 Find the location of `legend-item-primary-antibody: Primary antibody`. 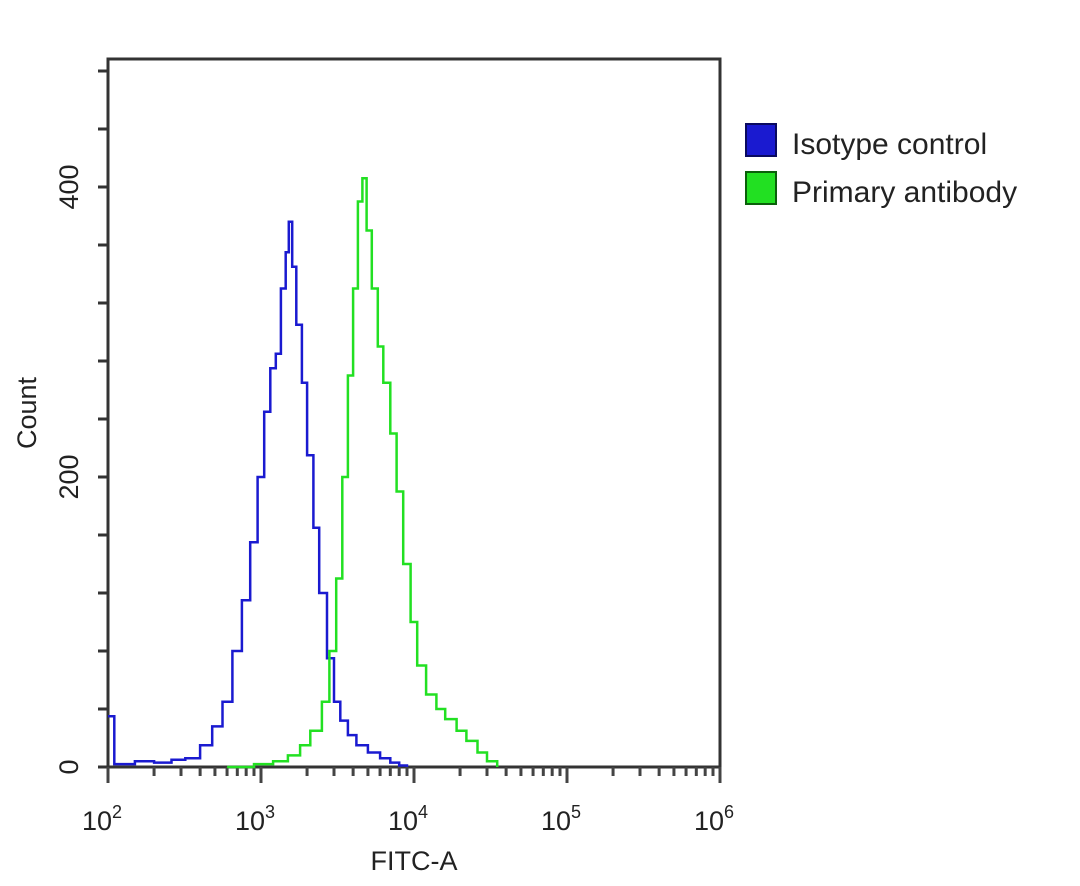

legend-item-primary-antibody: Primary antibody is located at coordinates (881, 190).